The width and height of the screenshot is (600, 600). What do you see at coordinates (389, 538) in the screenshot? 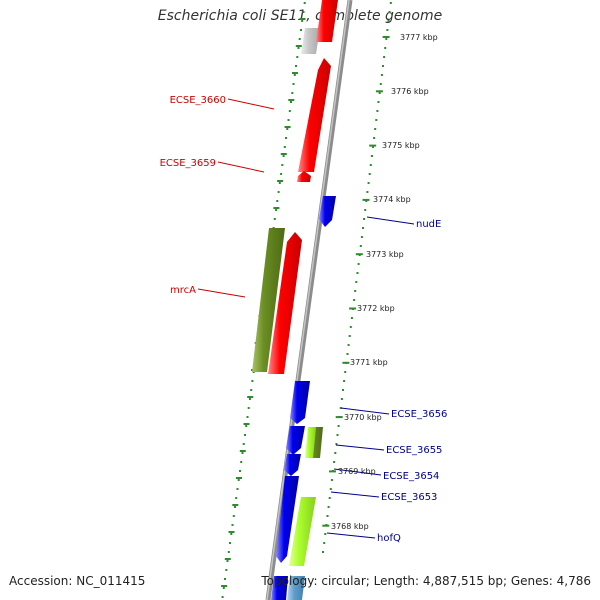
I see `gene-label-hofq: hofQ` at bounding box center [389, 538].